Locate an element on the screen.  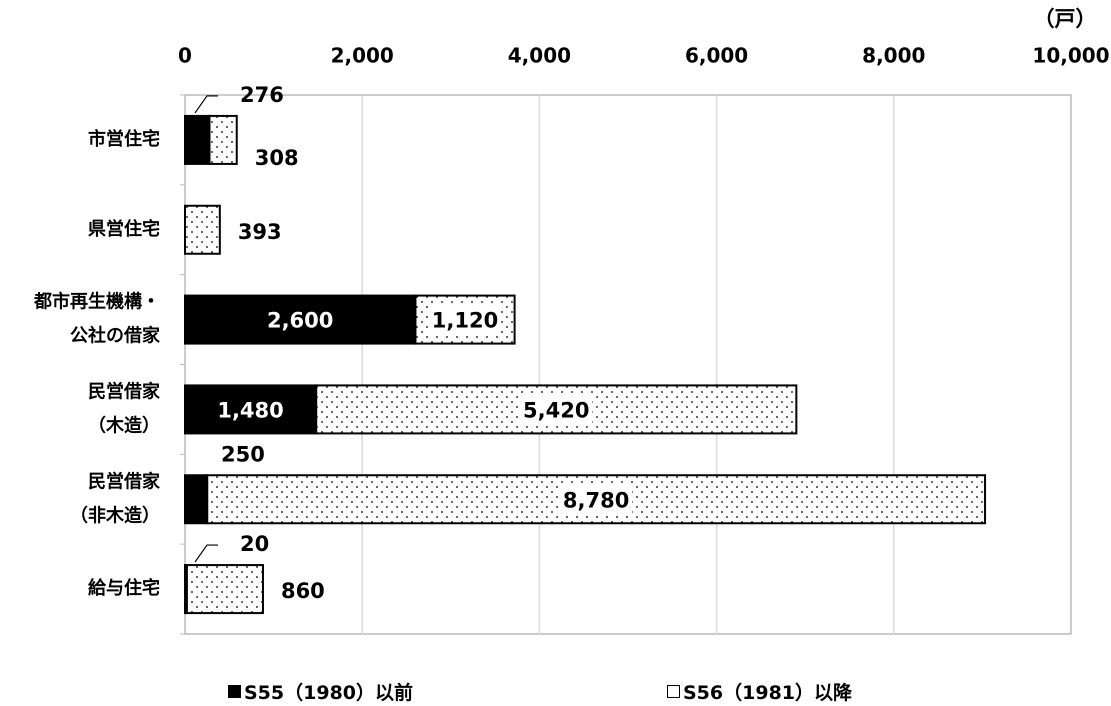
legend-item-s55: S55（1980）以前 is located at coordinates (320, 691).